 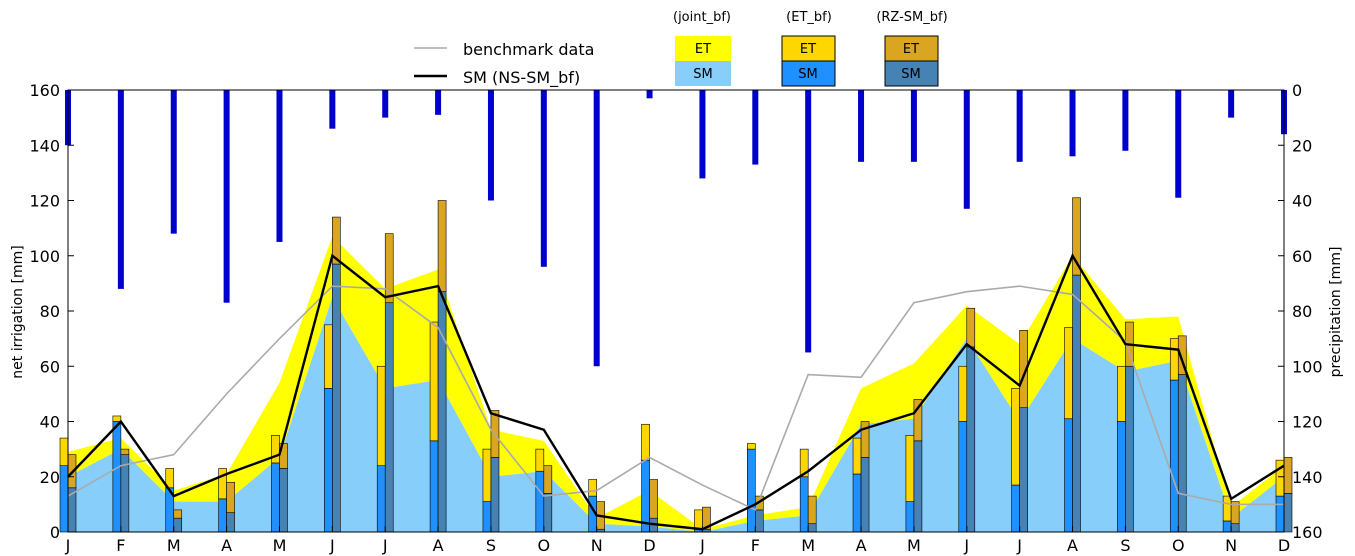 I want to click on legend-etbf-et-swatch, so click(x=808, y=48).